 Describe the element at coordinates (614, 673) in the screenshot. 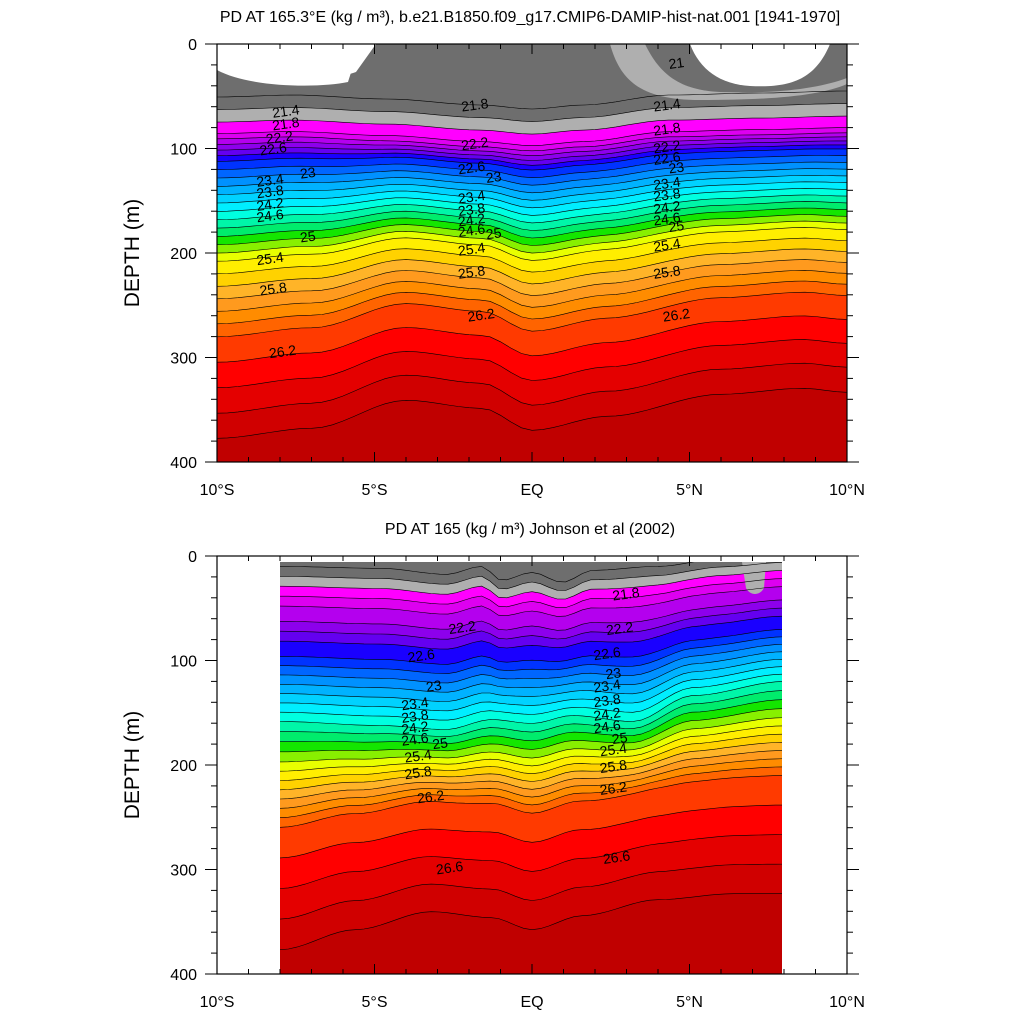

I see `panel-observed-contour-label: 23` at that location.